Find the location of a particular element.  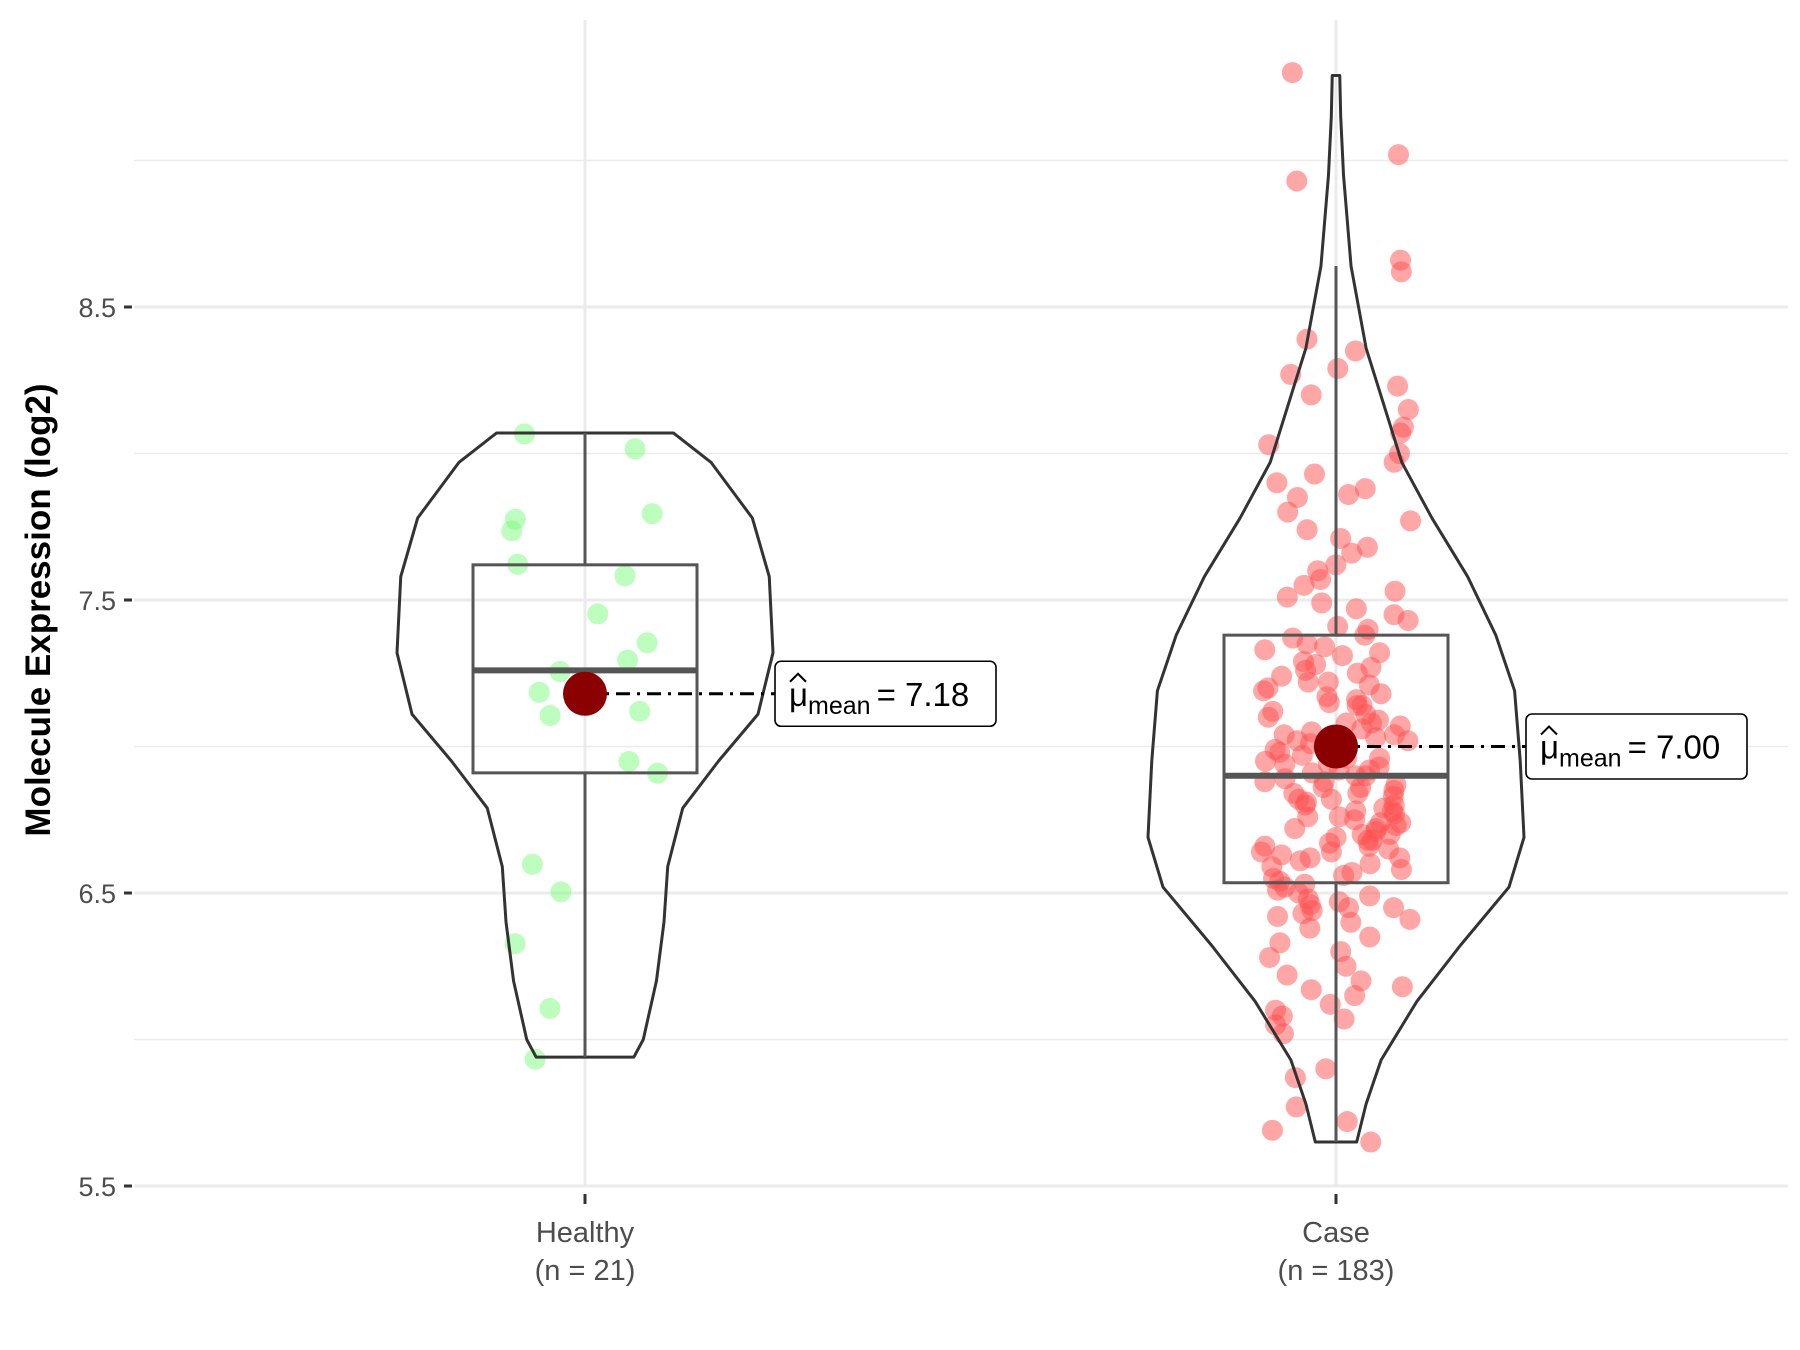

mean-value: = 7.00 is located at coordinates (1674, 747).